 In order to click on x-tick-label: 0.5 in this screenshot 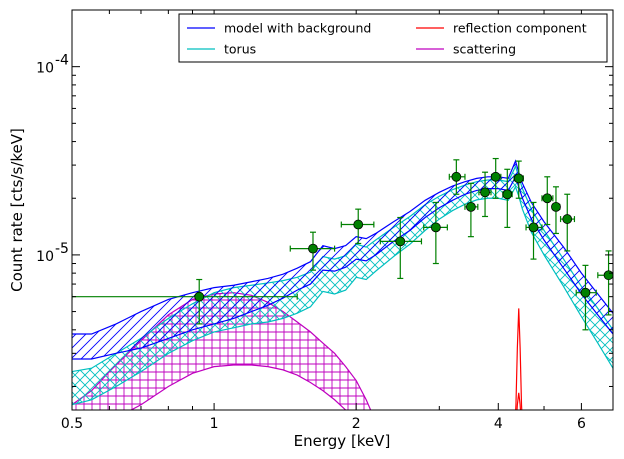, I will do `click(72, 424)`.